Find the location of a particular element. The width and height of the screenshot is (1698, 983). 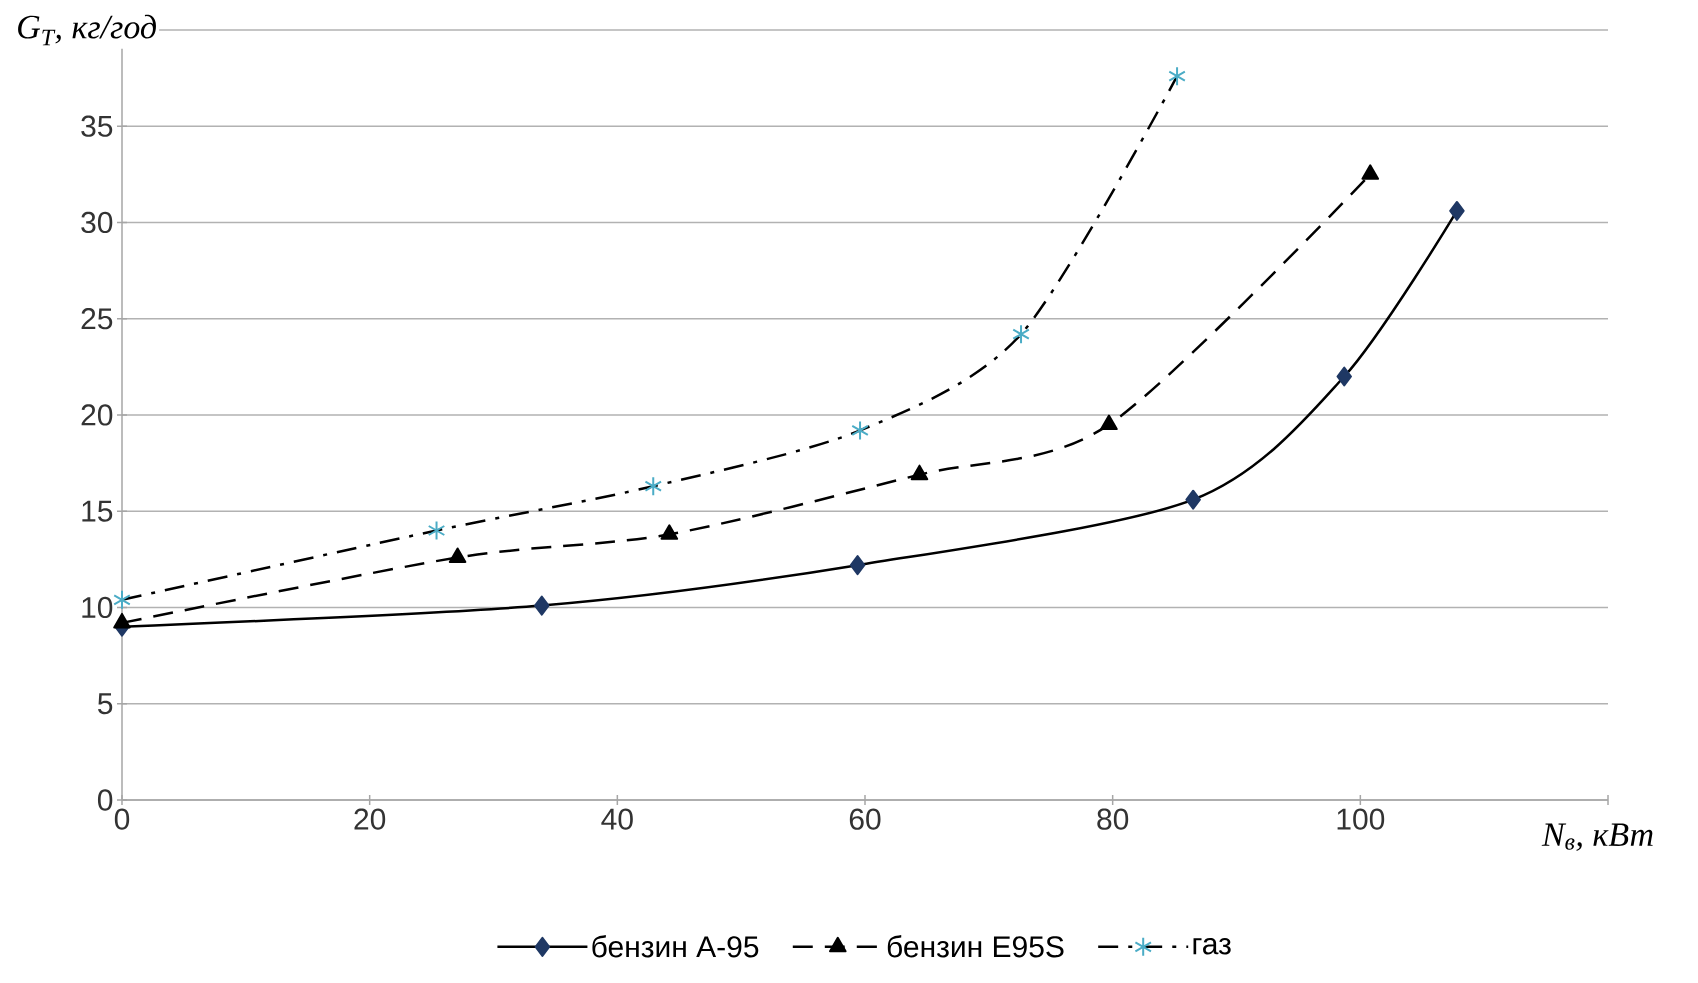

y-tick-label: 30 is located at coordinates (97, 222).